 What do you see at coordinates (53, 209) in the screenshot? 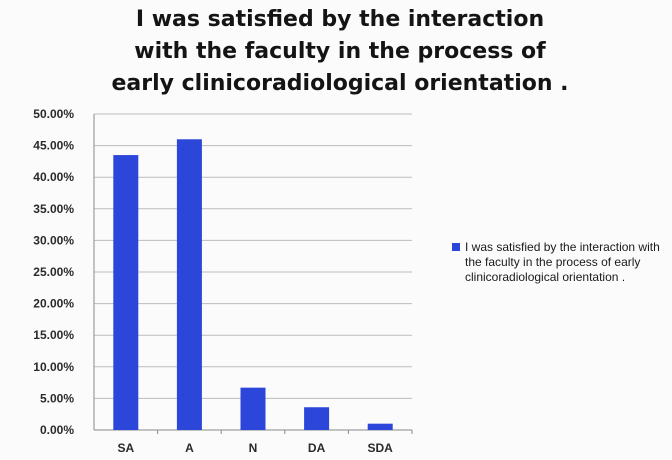
I see `y-tick-label: 35.00%` at bounding box center [53, 209].